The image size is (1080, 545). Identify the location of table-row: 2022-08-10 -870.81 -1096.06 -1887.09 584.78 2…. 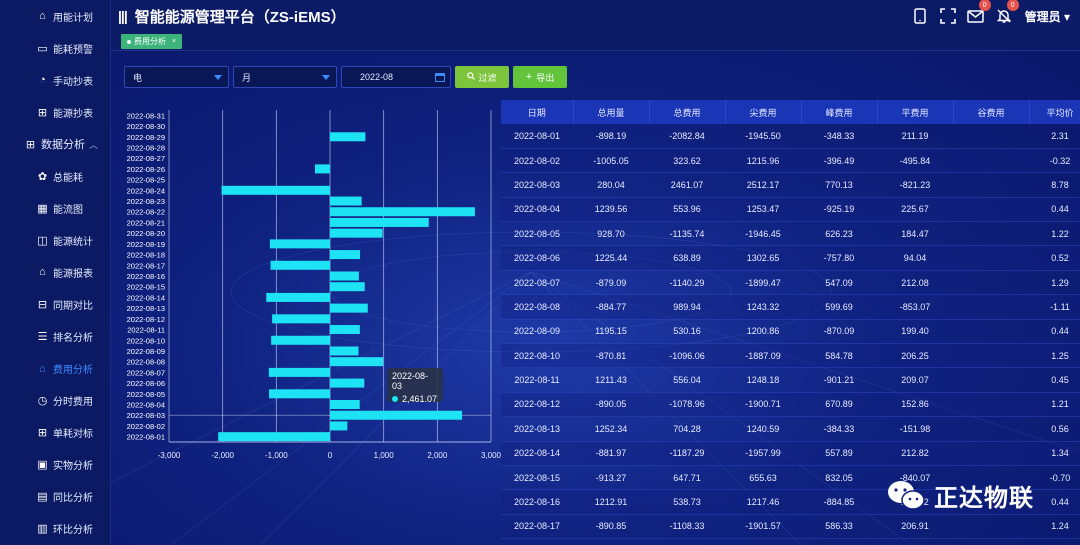
(790, 356).